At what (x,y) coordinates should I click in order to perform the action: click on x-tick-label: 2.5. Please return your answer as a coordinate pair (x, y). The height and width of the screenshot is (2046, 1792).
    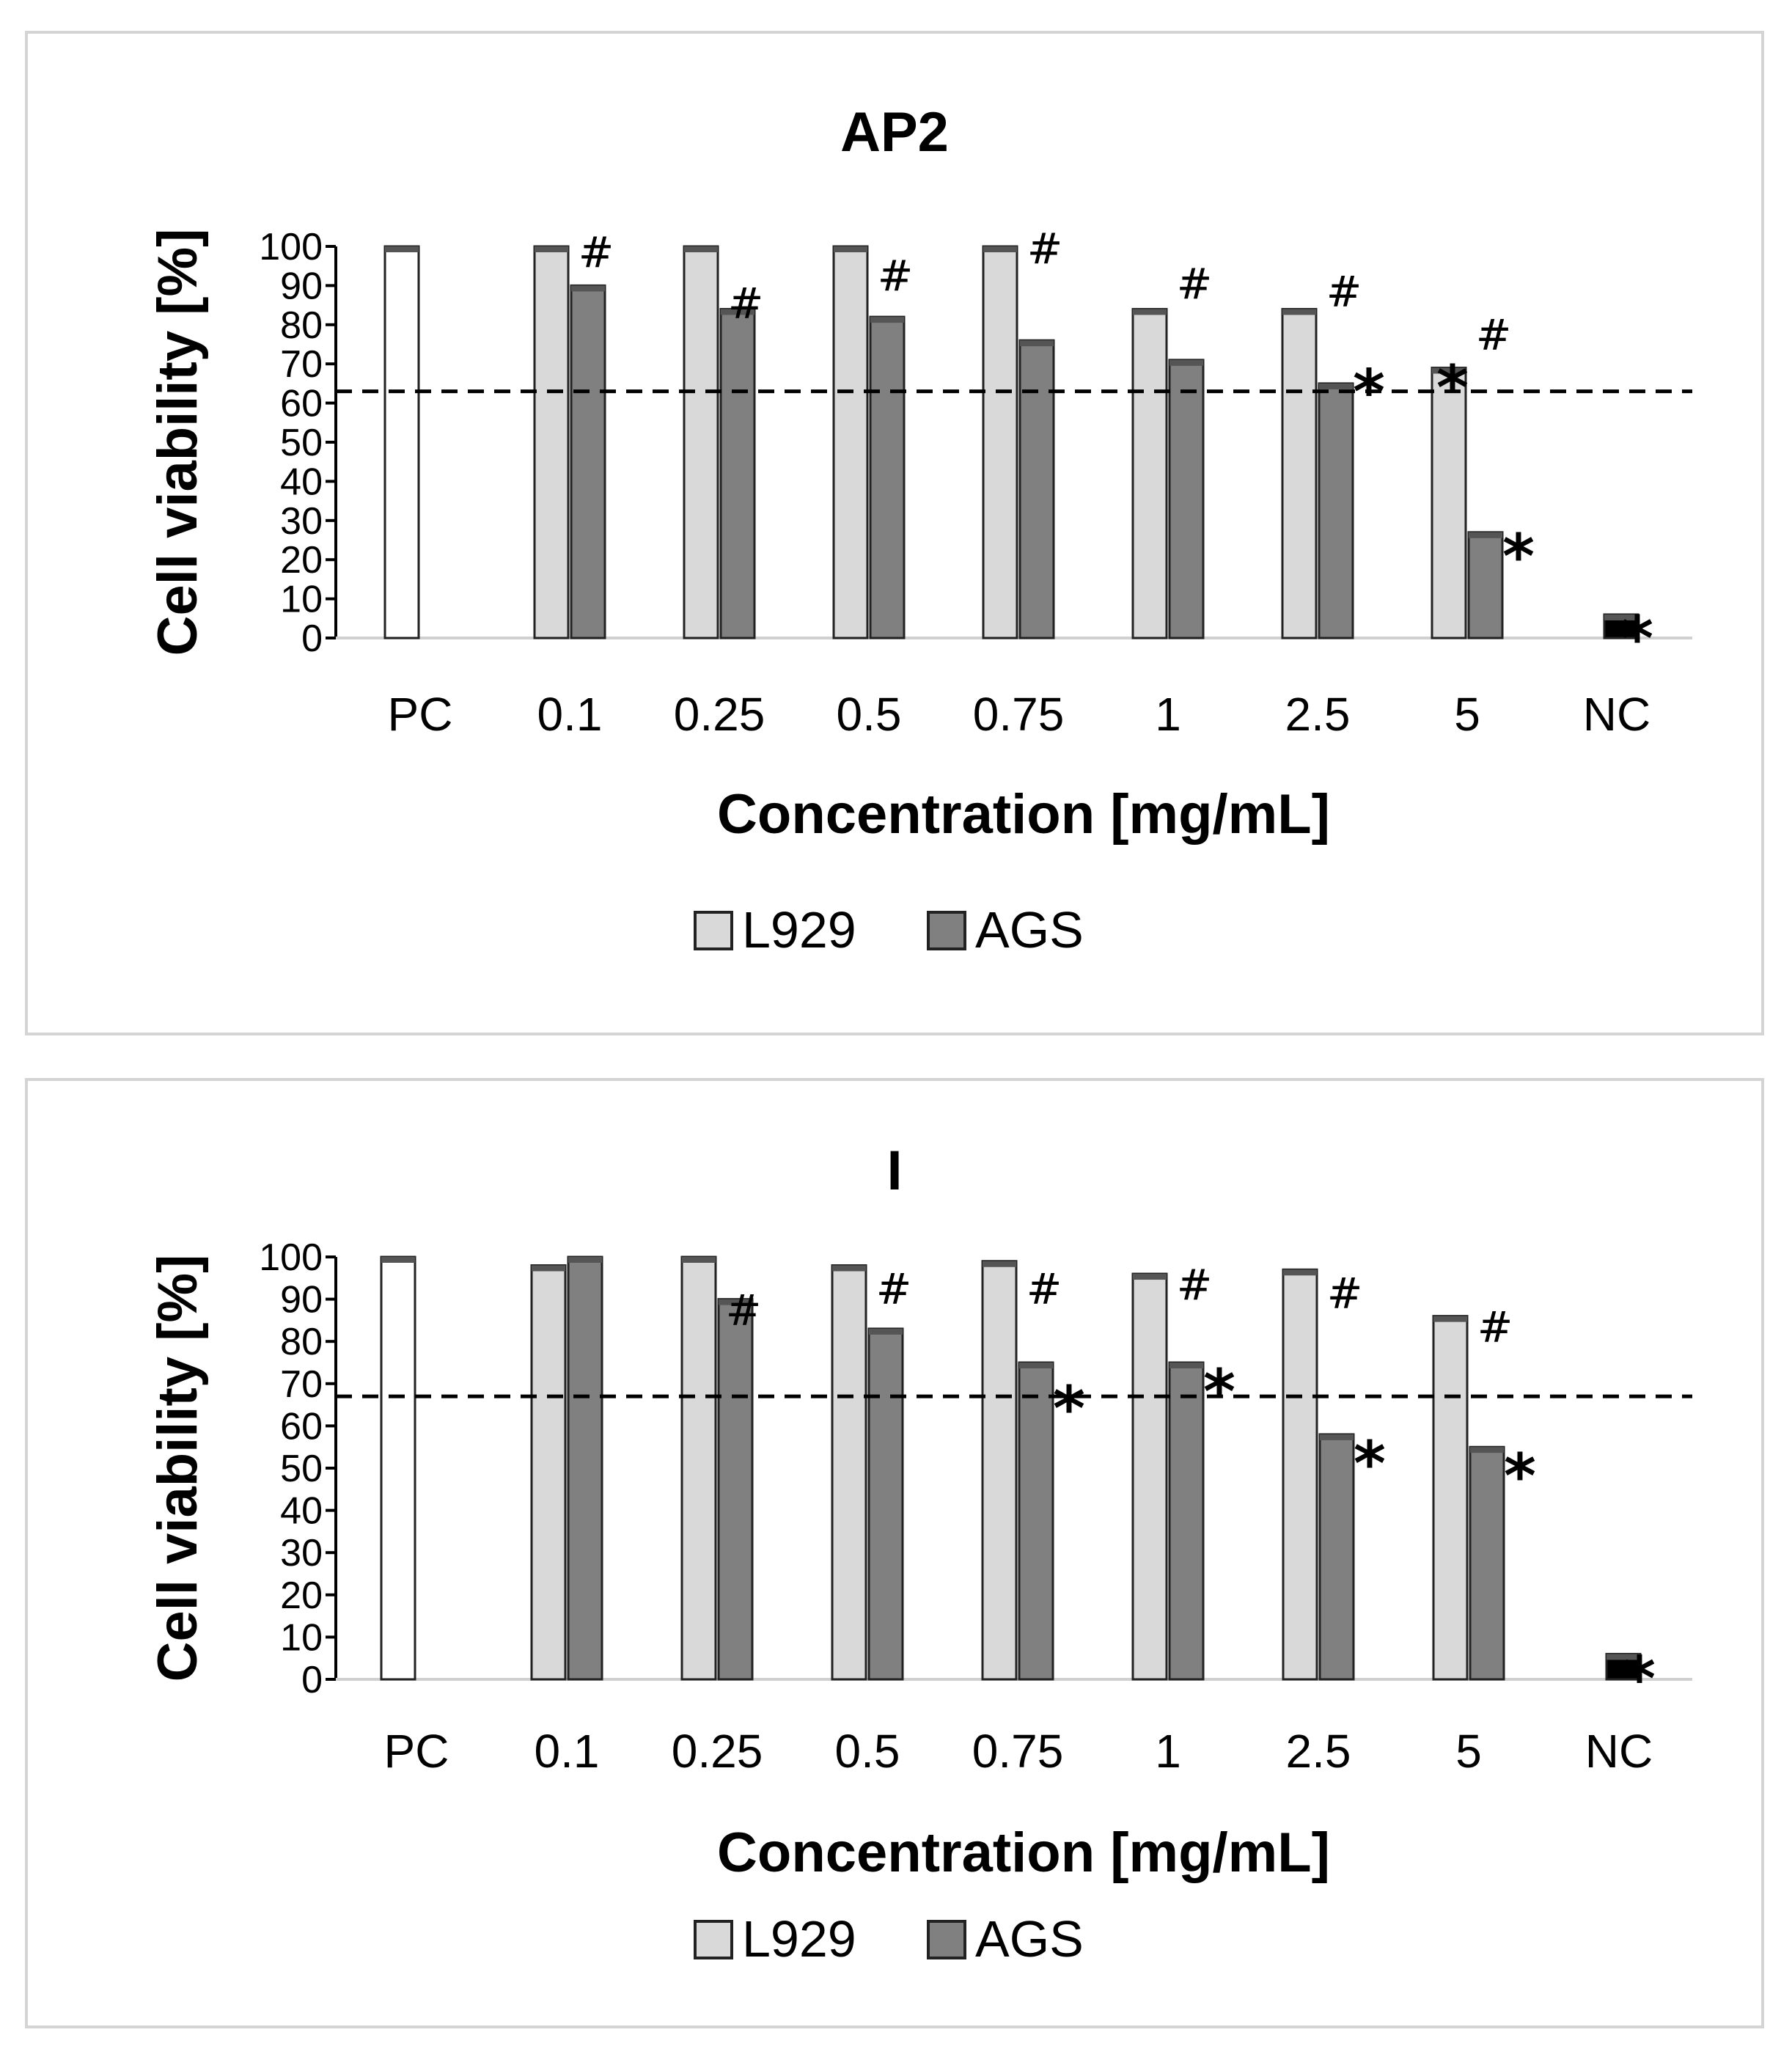
    Looking at the image, I should click on (1318, 1751).